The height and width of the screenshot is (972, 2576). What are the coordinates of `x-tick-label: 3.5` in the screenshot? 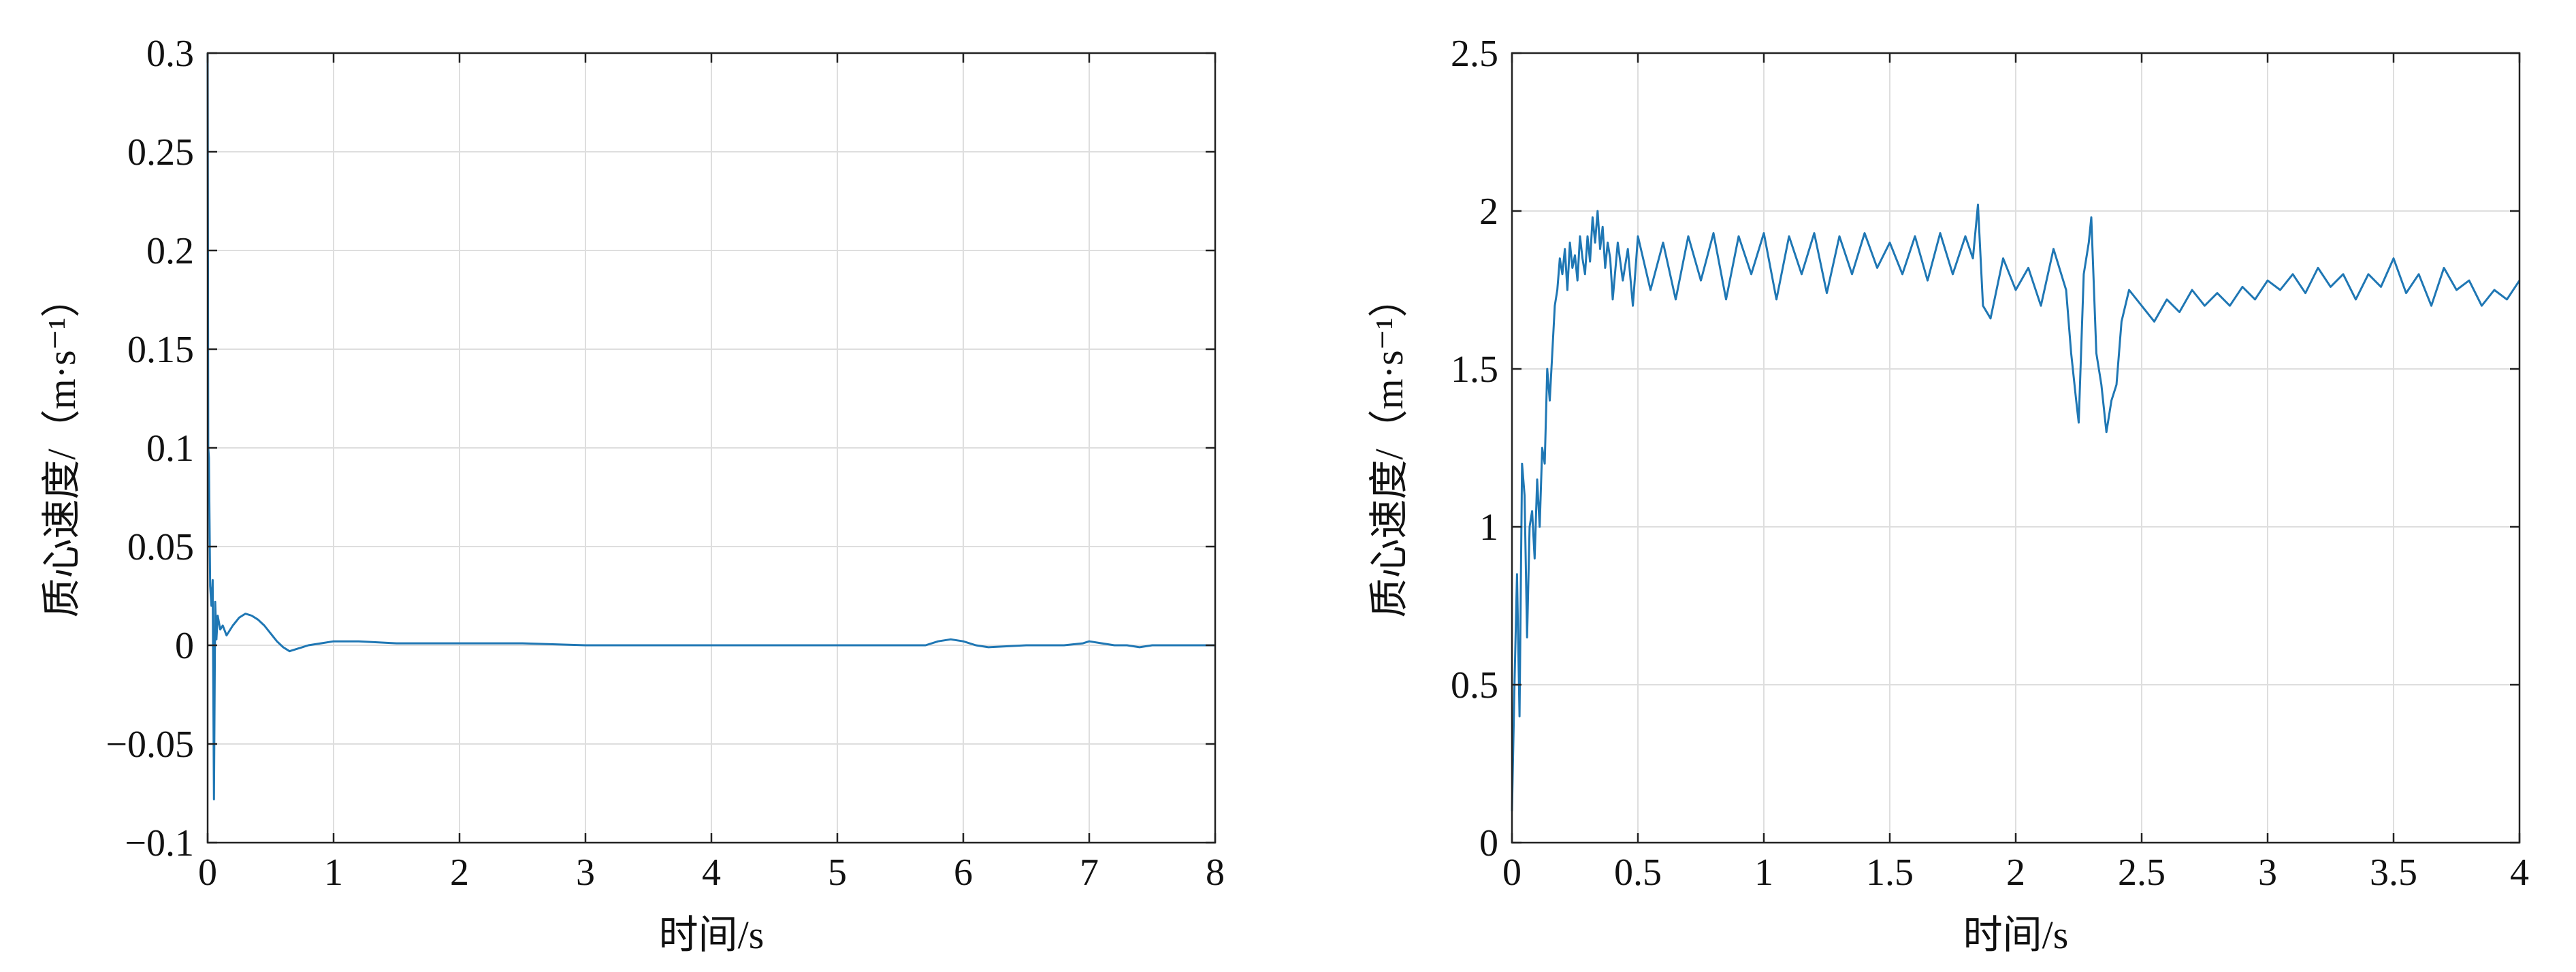 It's located at (2393, 873).